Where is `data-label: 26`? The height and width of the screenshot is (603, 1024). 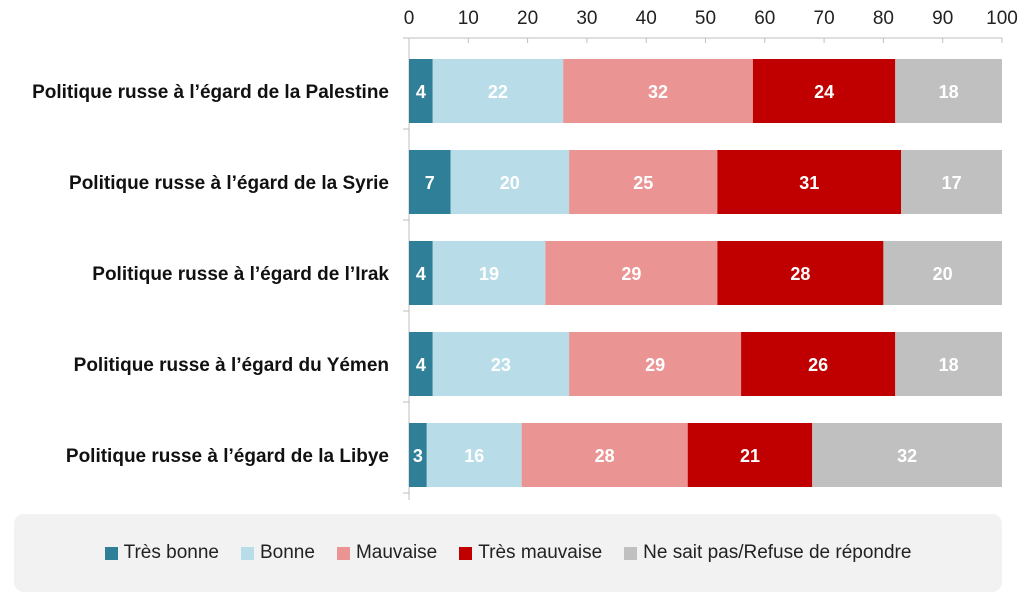 data-label: 26 is located at coordinates (818, 365).